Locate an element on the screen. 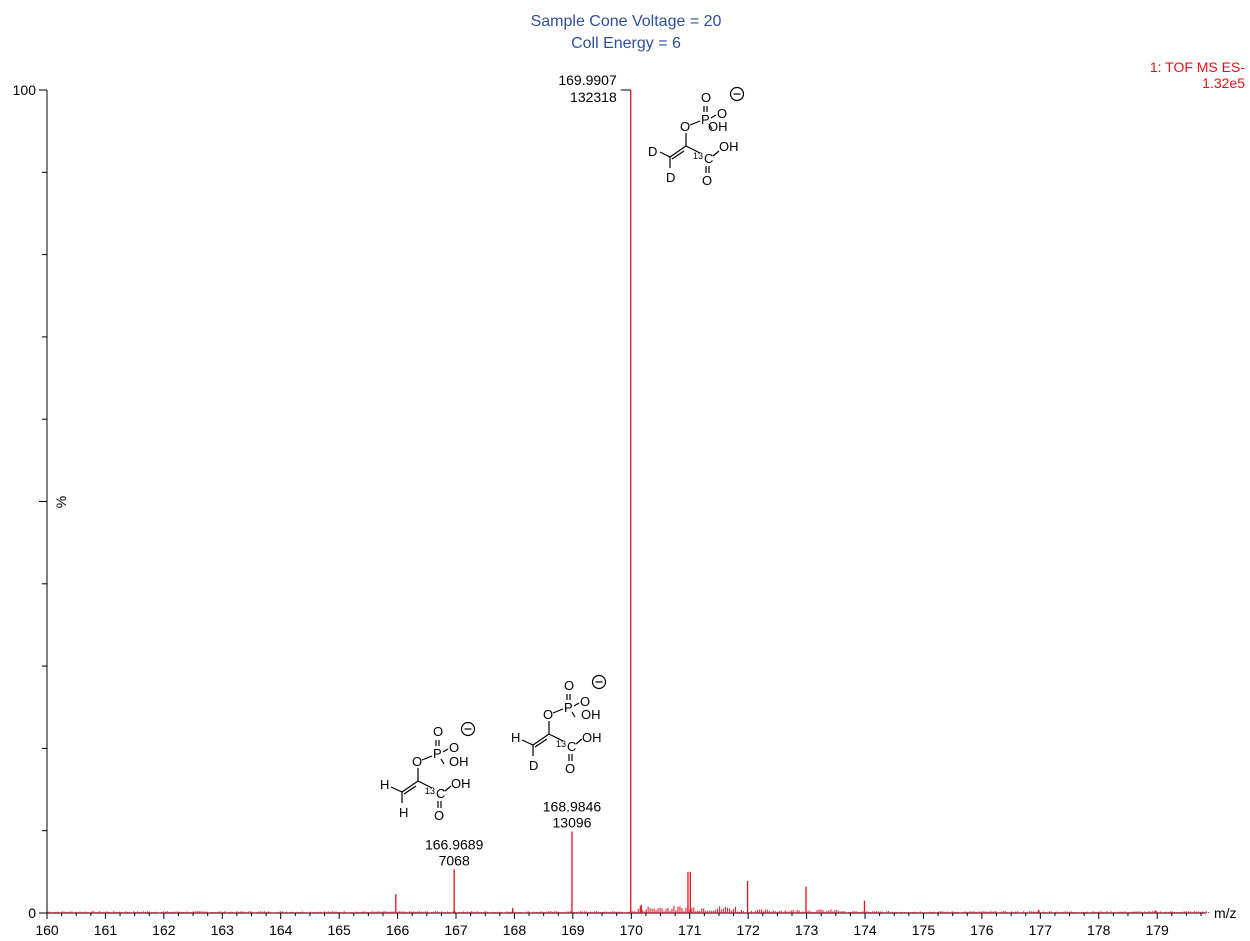 This screenshot has height=941, width=1250. peak-label-mz: 168.9846 is located at coordinates (572, 807).